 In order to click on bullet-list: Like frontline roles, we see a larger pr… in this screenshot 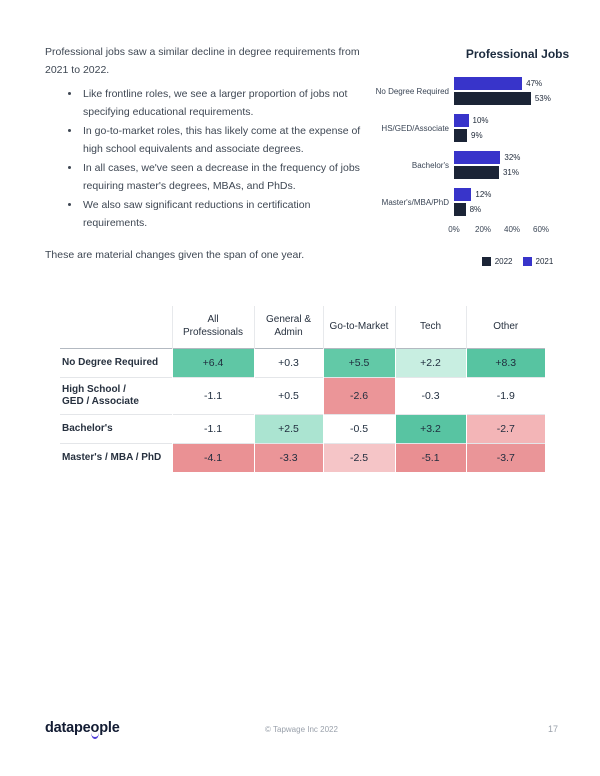, I will do `click(206, 158)`.